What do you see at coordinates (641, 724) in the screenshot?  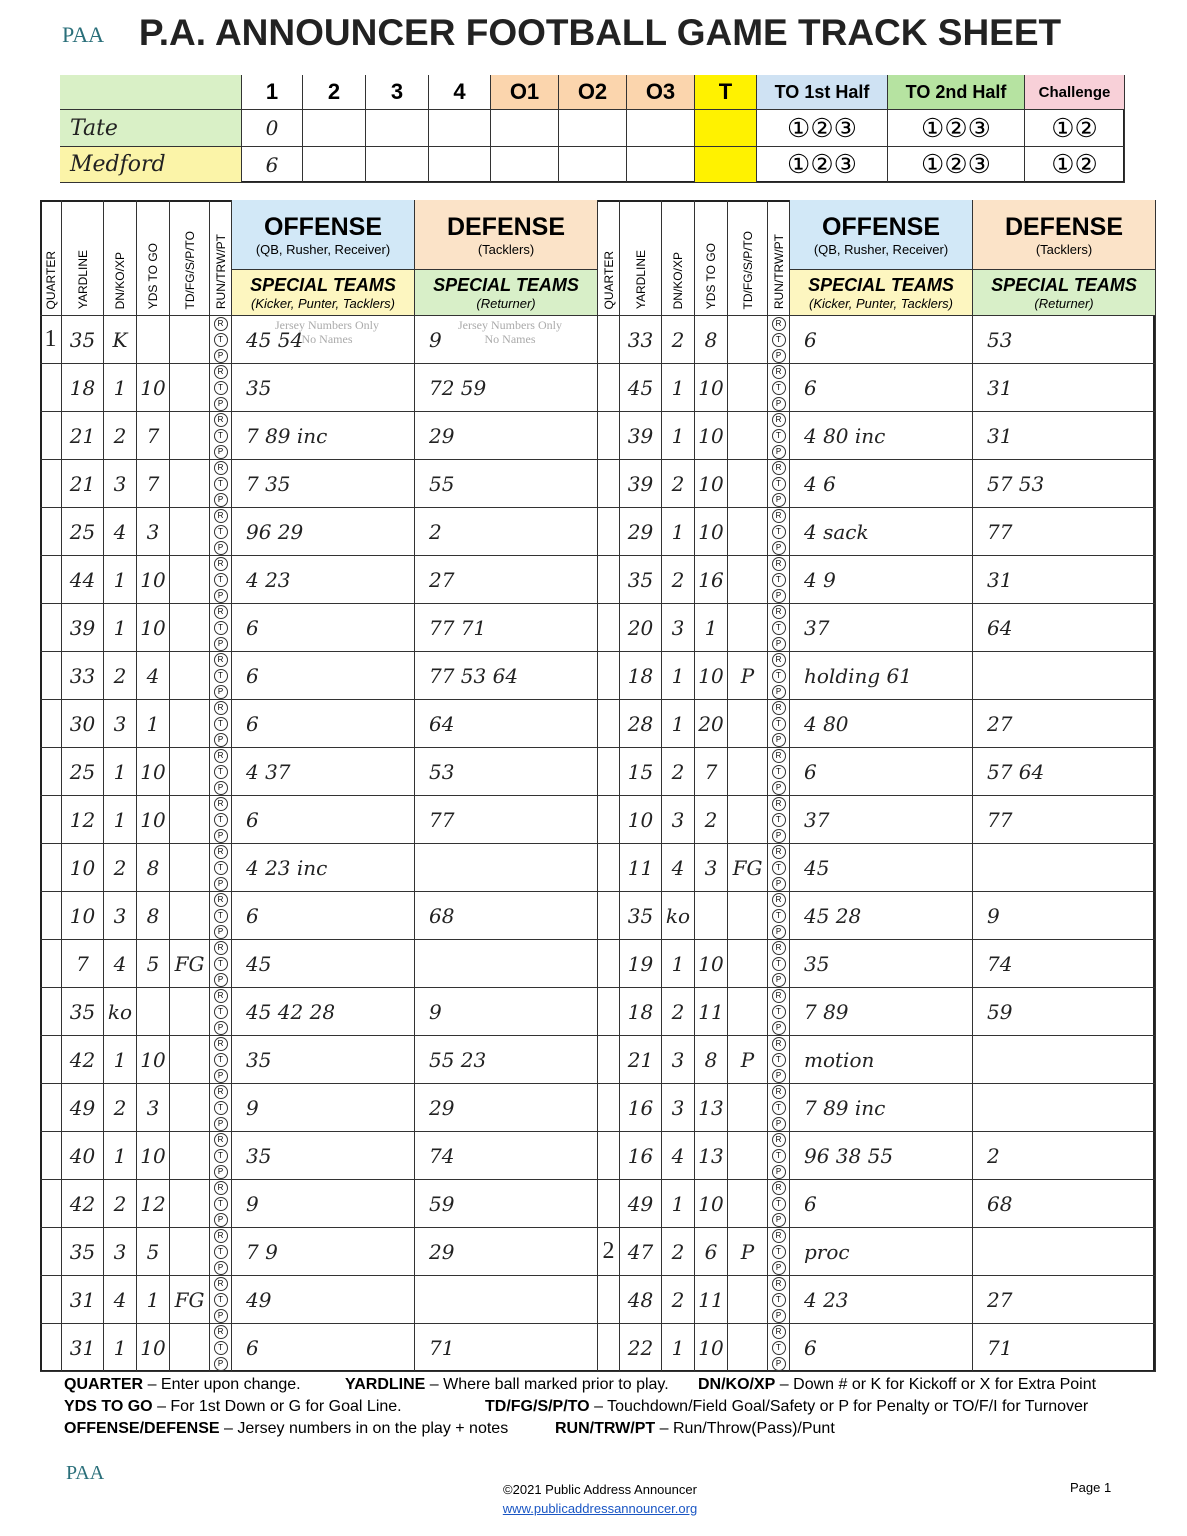 I see `play-cell: 28` at bounding box center [641, 724].